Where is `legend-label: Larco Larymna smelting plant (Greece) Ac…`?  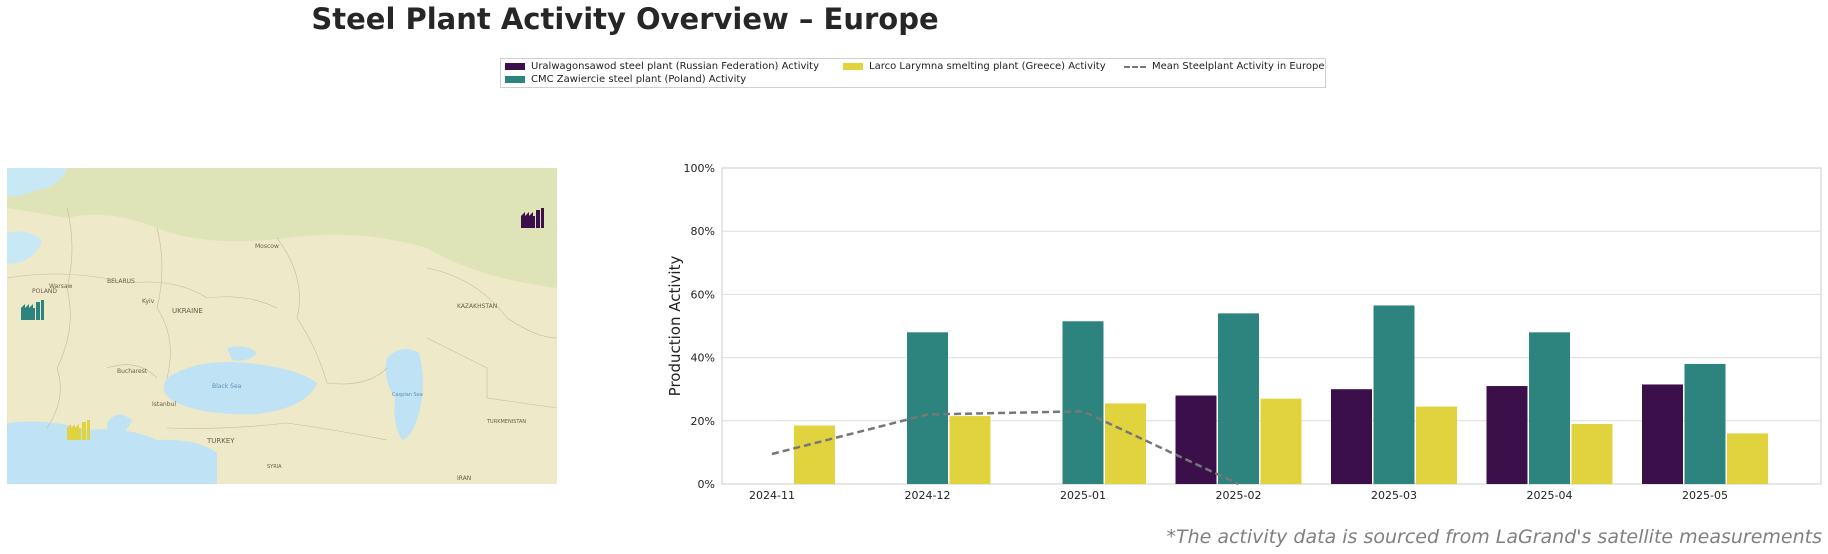 legend-label: Larco Larymna smelting plant (Greece) Ac… is located at coordinates (987, 66).